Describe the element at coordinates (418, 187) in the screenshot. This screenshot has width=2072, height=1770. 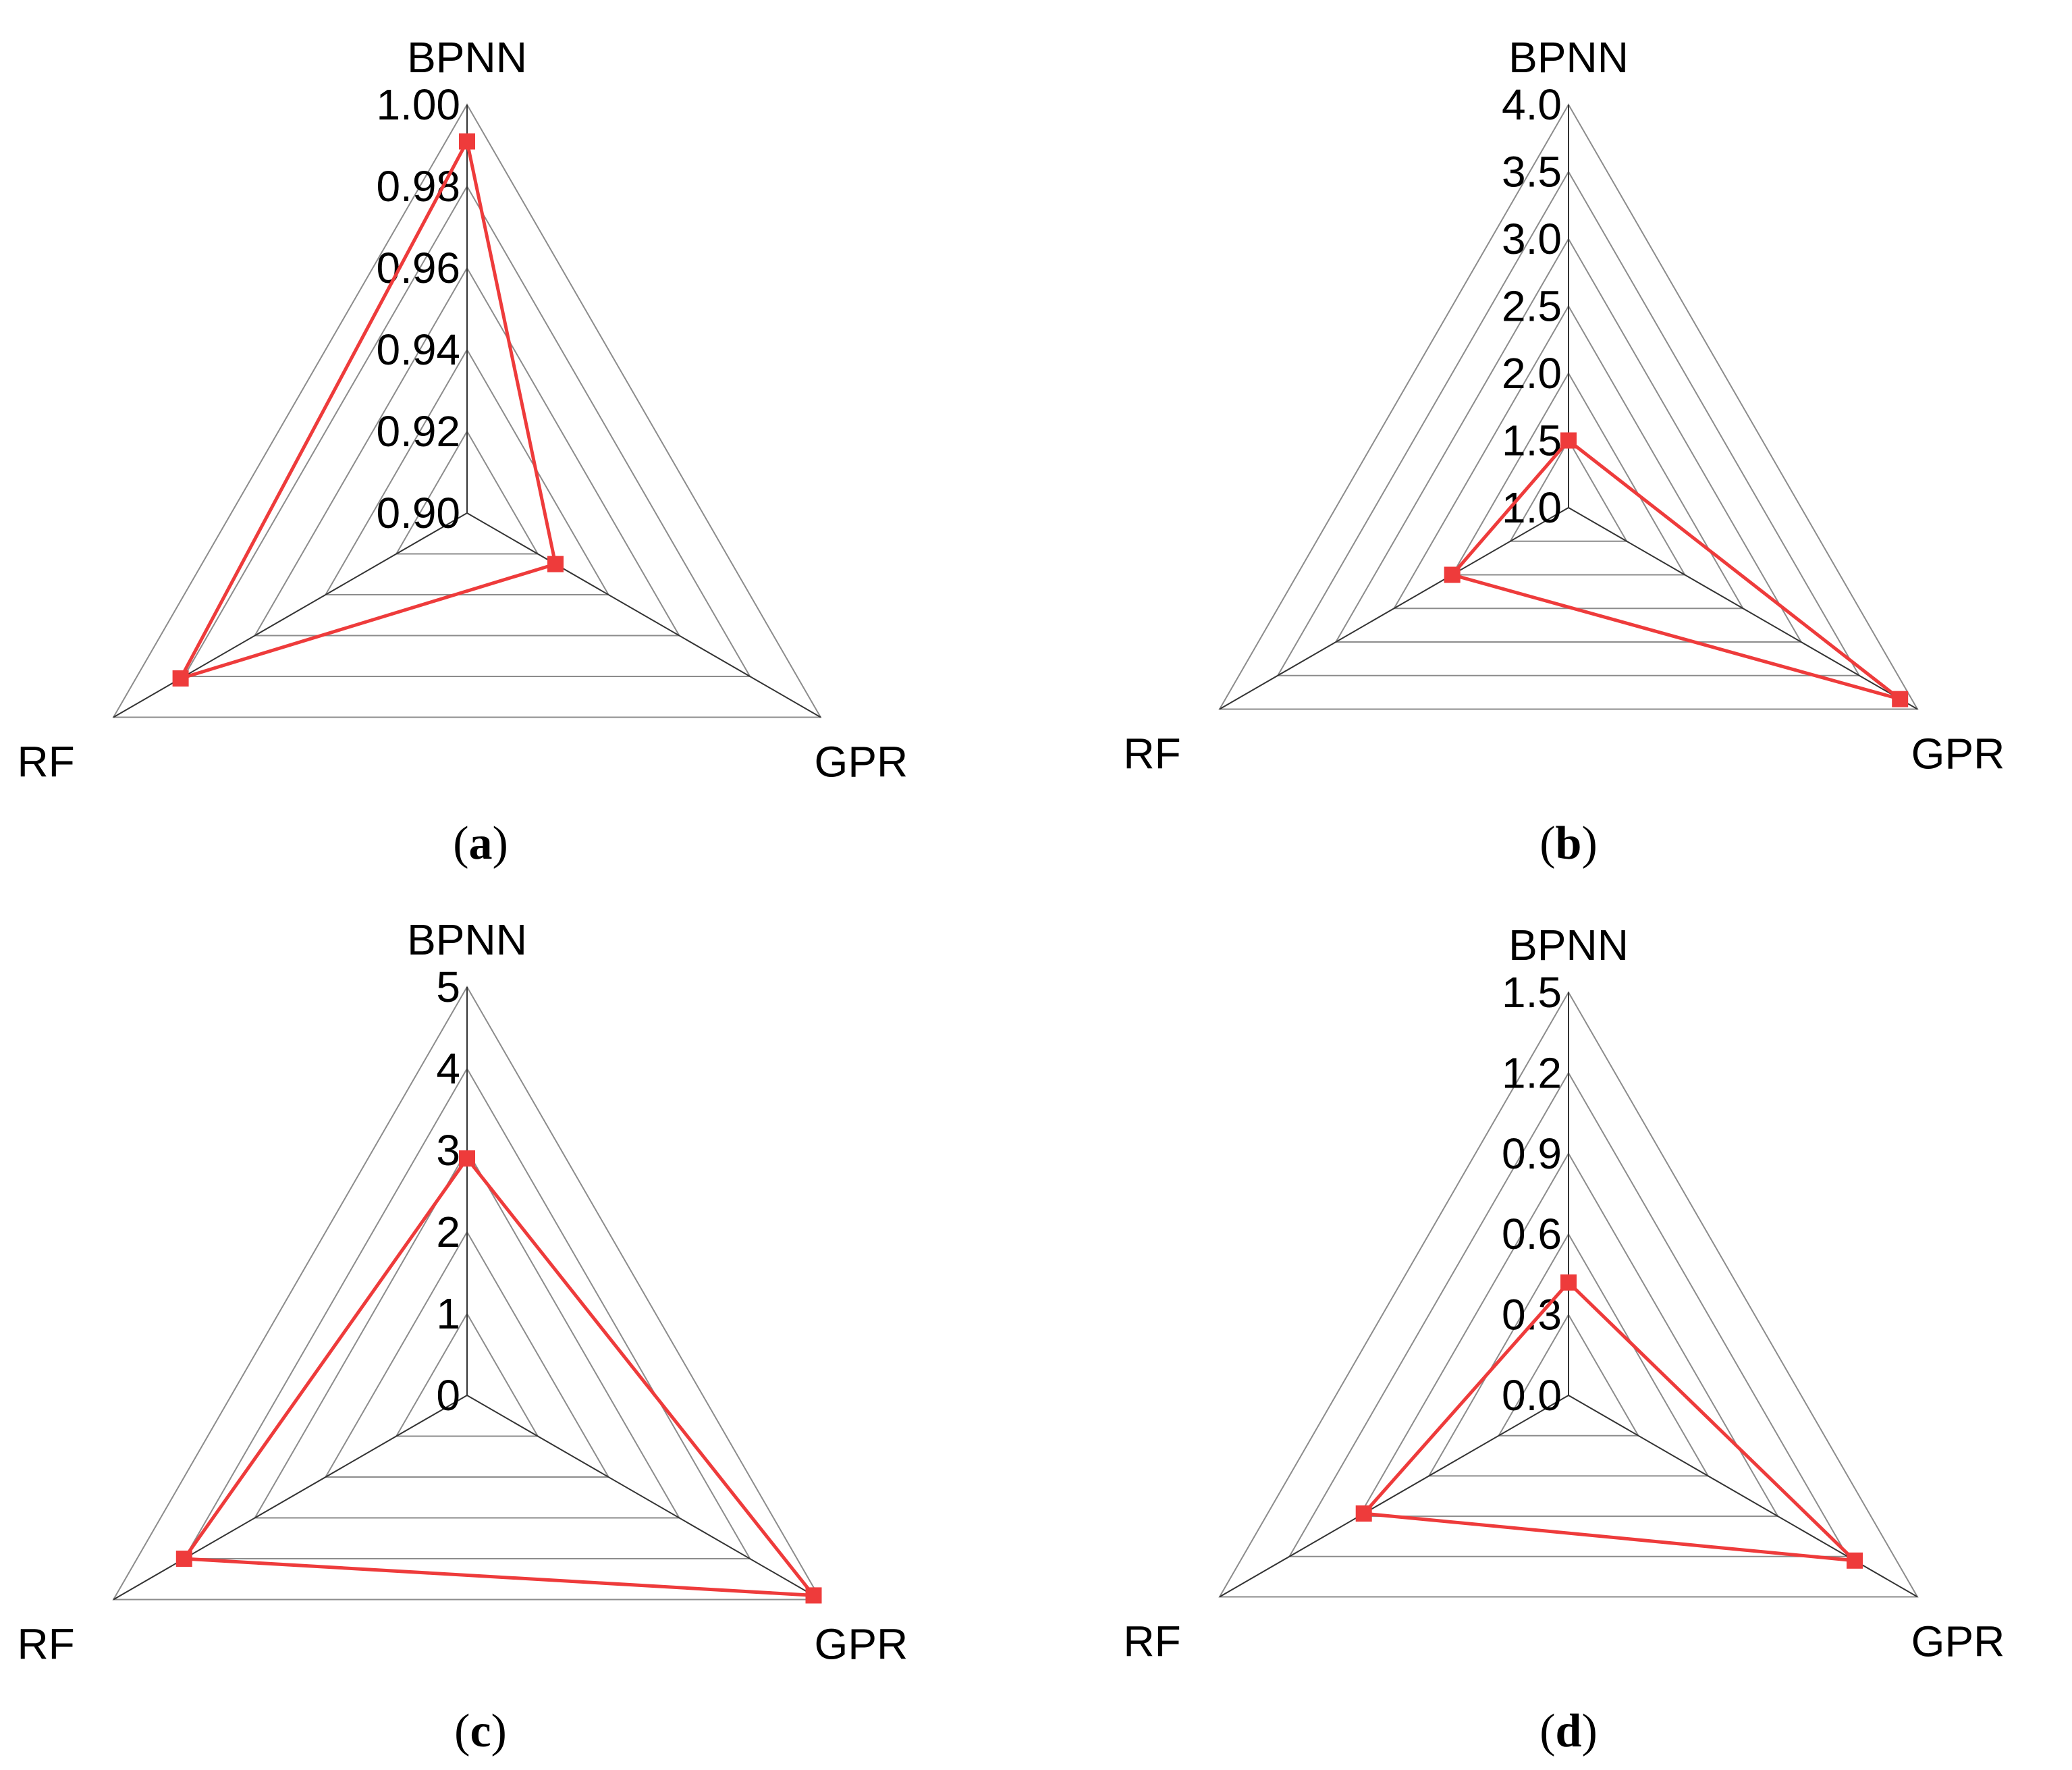
I see `tick-label: 0.98` at that location.